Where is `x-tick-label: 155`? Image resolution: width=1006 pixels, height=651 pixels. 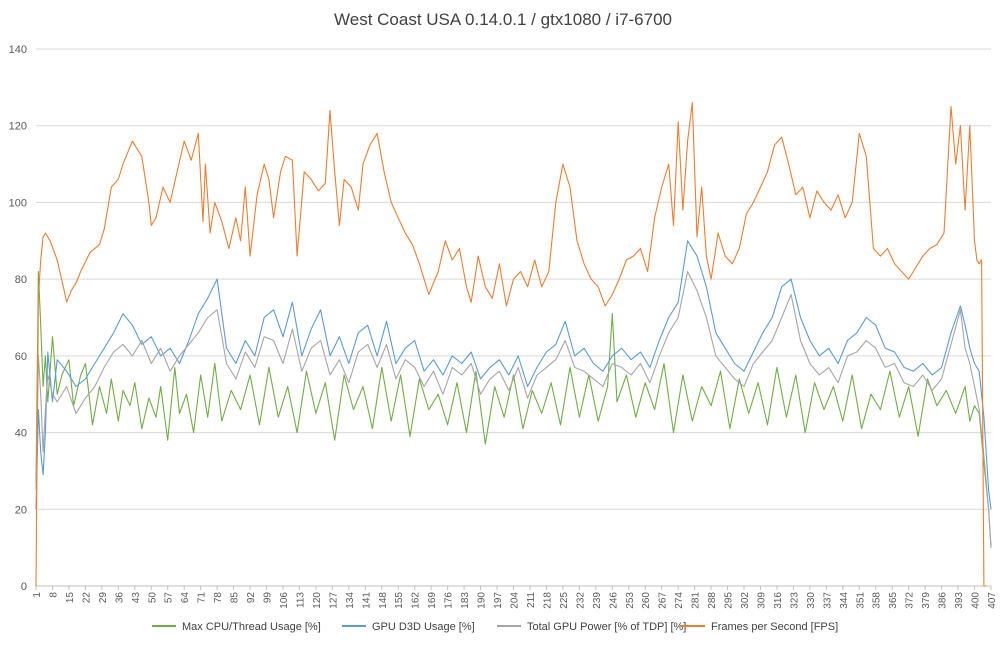 x-tick-label: 155 is located at coordinates (399, 600).